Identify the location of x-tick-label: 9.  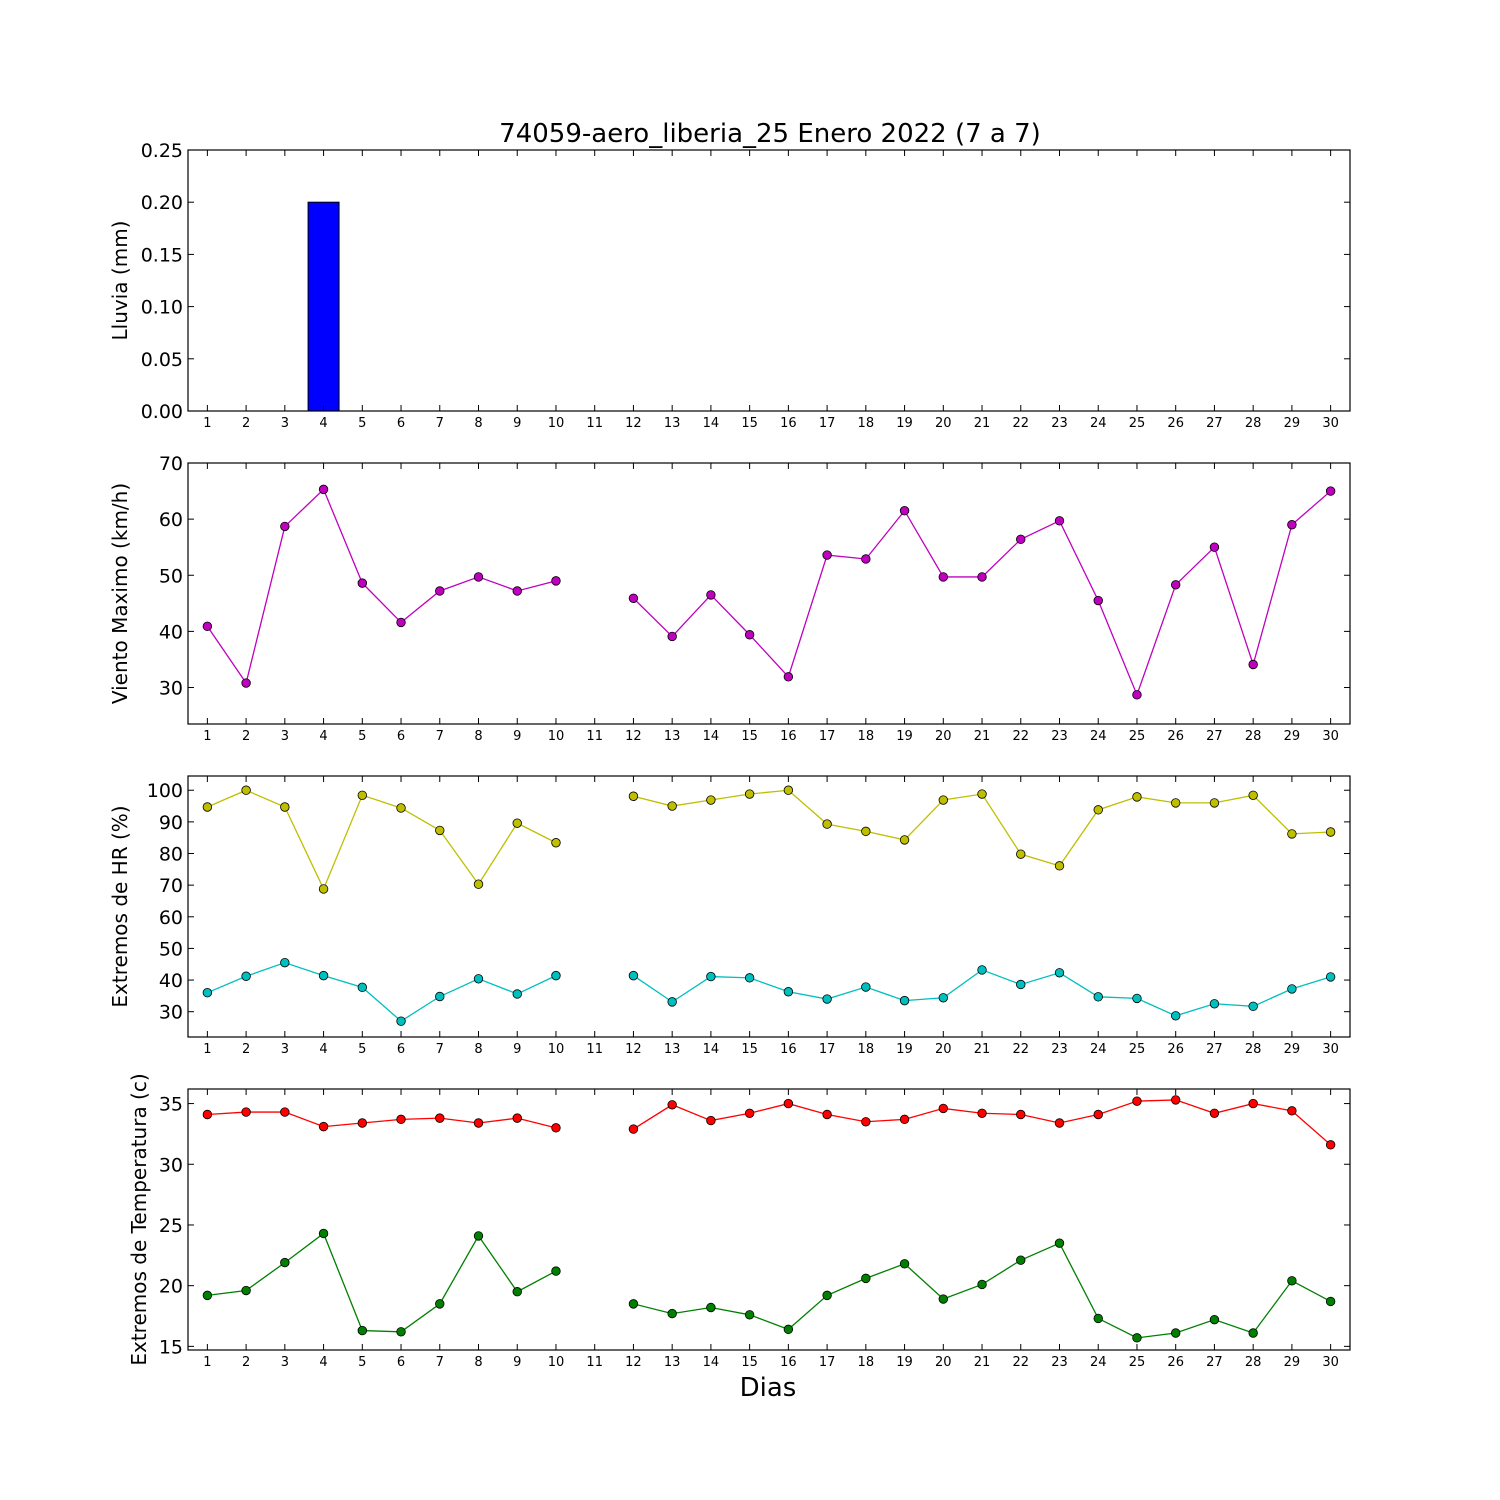
(517, 1362).